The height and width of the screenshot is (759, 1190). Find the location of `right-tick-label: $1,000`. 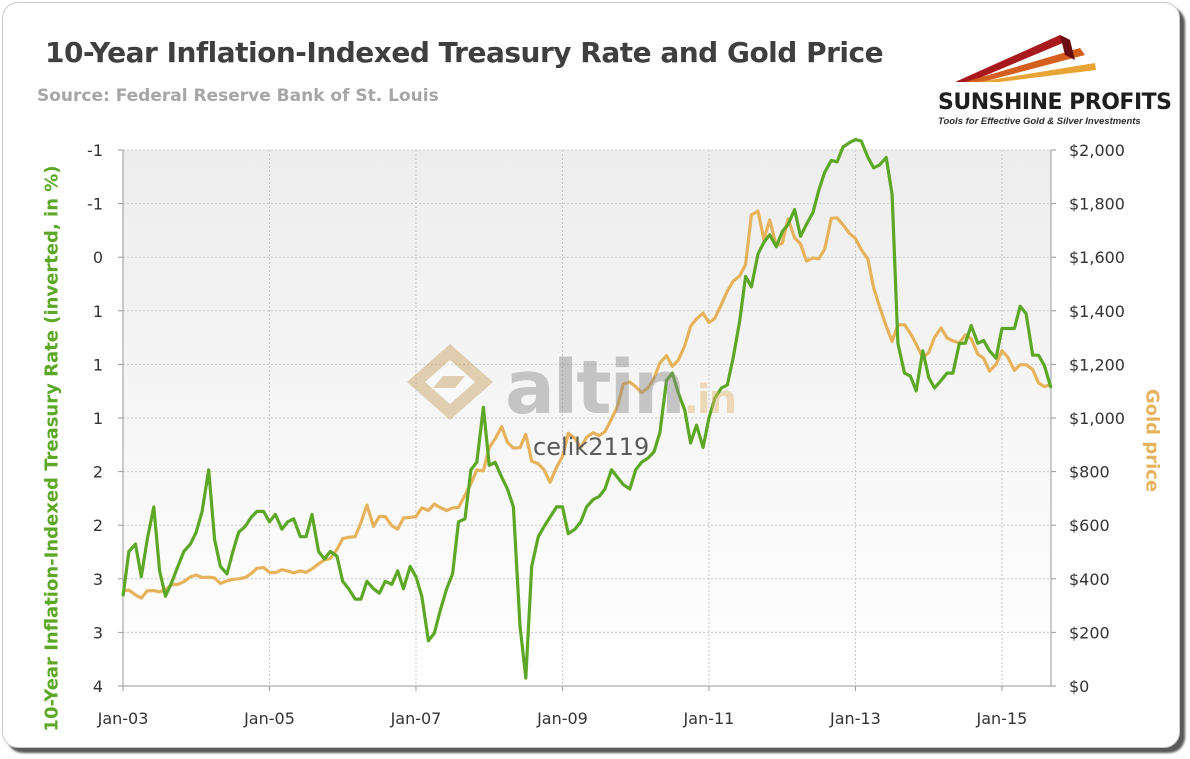

right-tick-label: $1,000 is located at coordinates (1097, 418).